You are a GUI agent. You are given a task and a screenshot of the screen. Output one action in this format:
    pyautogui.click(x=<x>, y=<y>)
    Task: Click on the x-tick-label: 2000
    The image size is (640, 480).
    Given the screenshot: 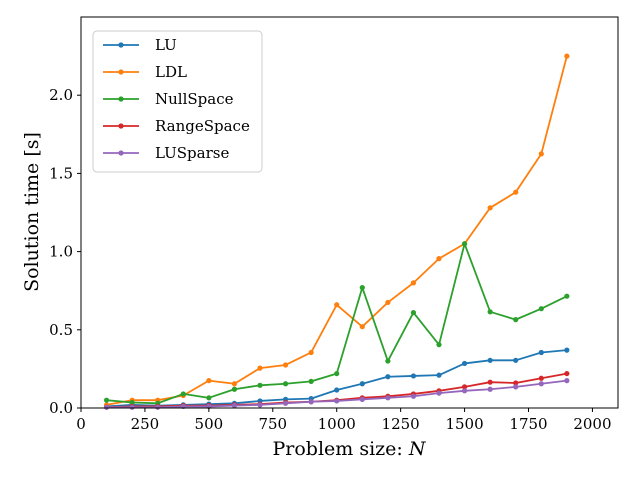 What is the action you would take?
    pyautogui.click(x=592, y=424)
    